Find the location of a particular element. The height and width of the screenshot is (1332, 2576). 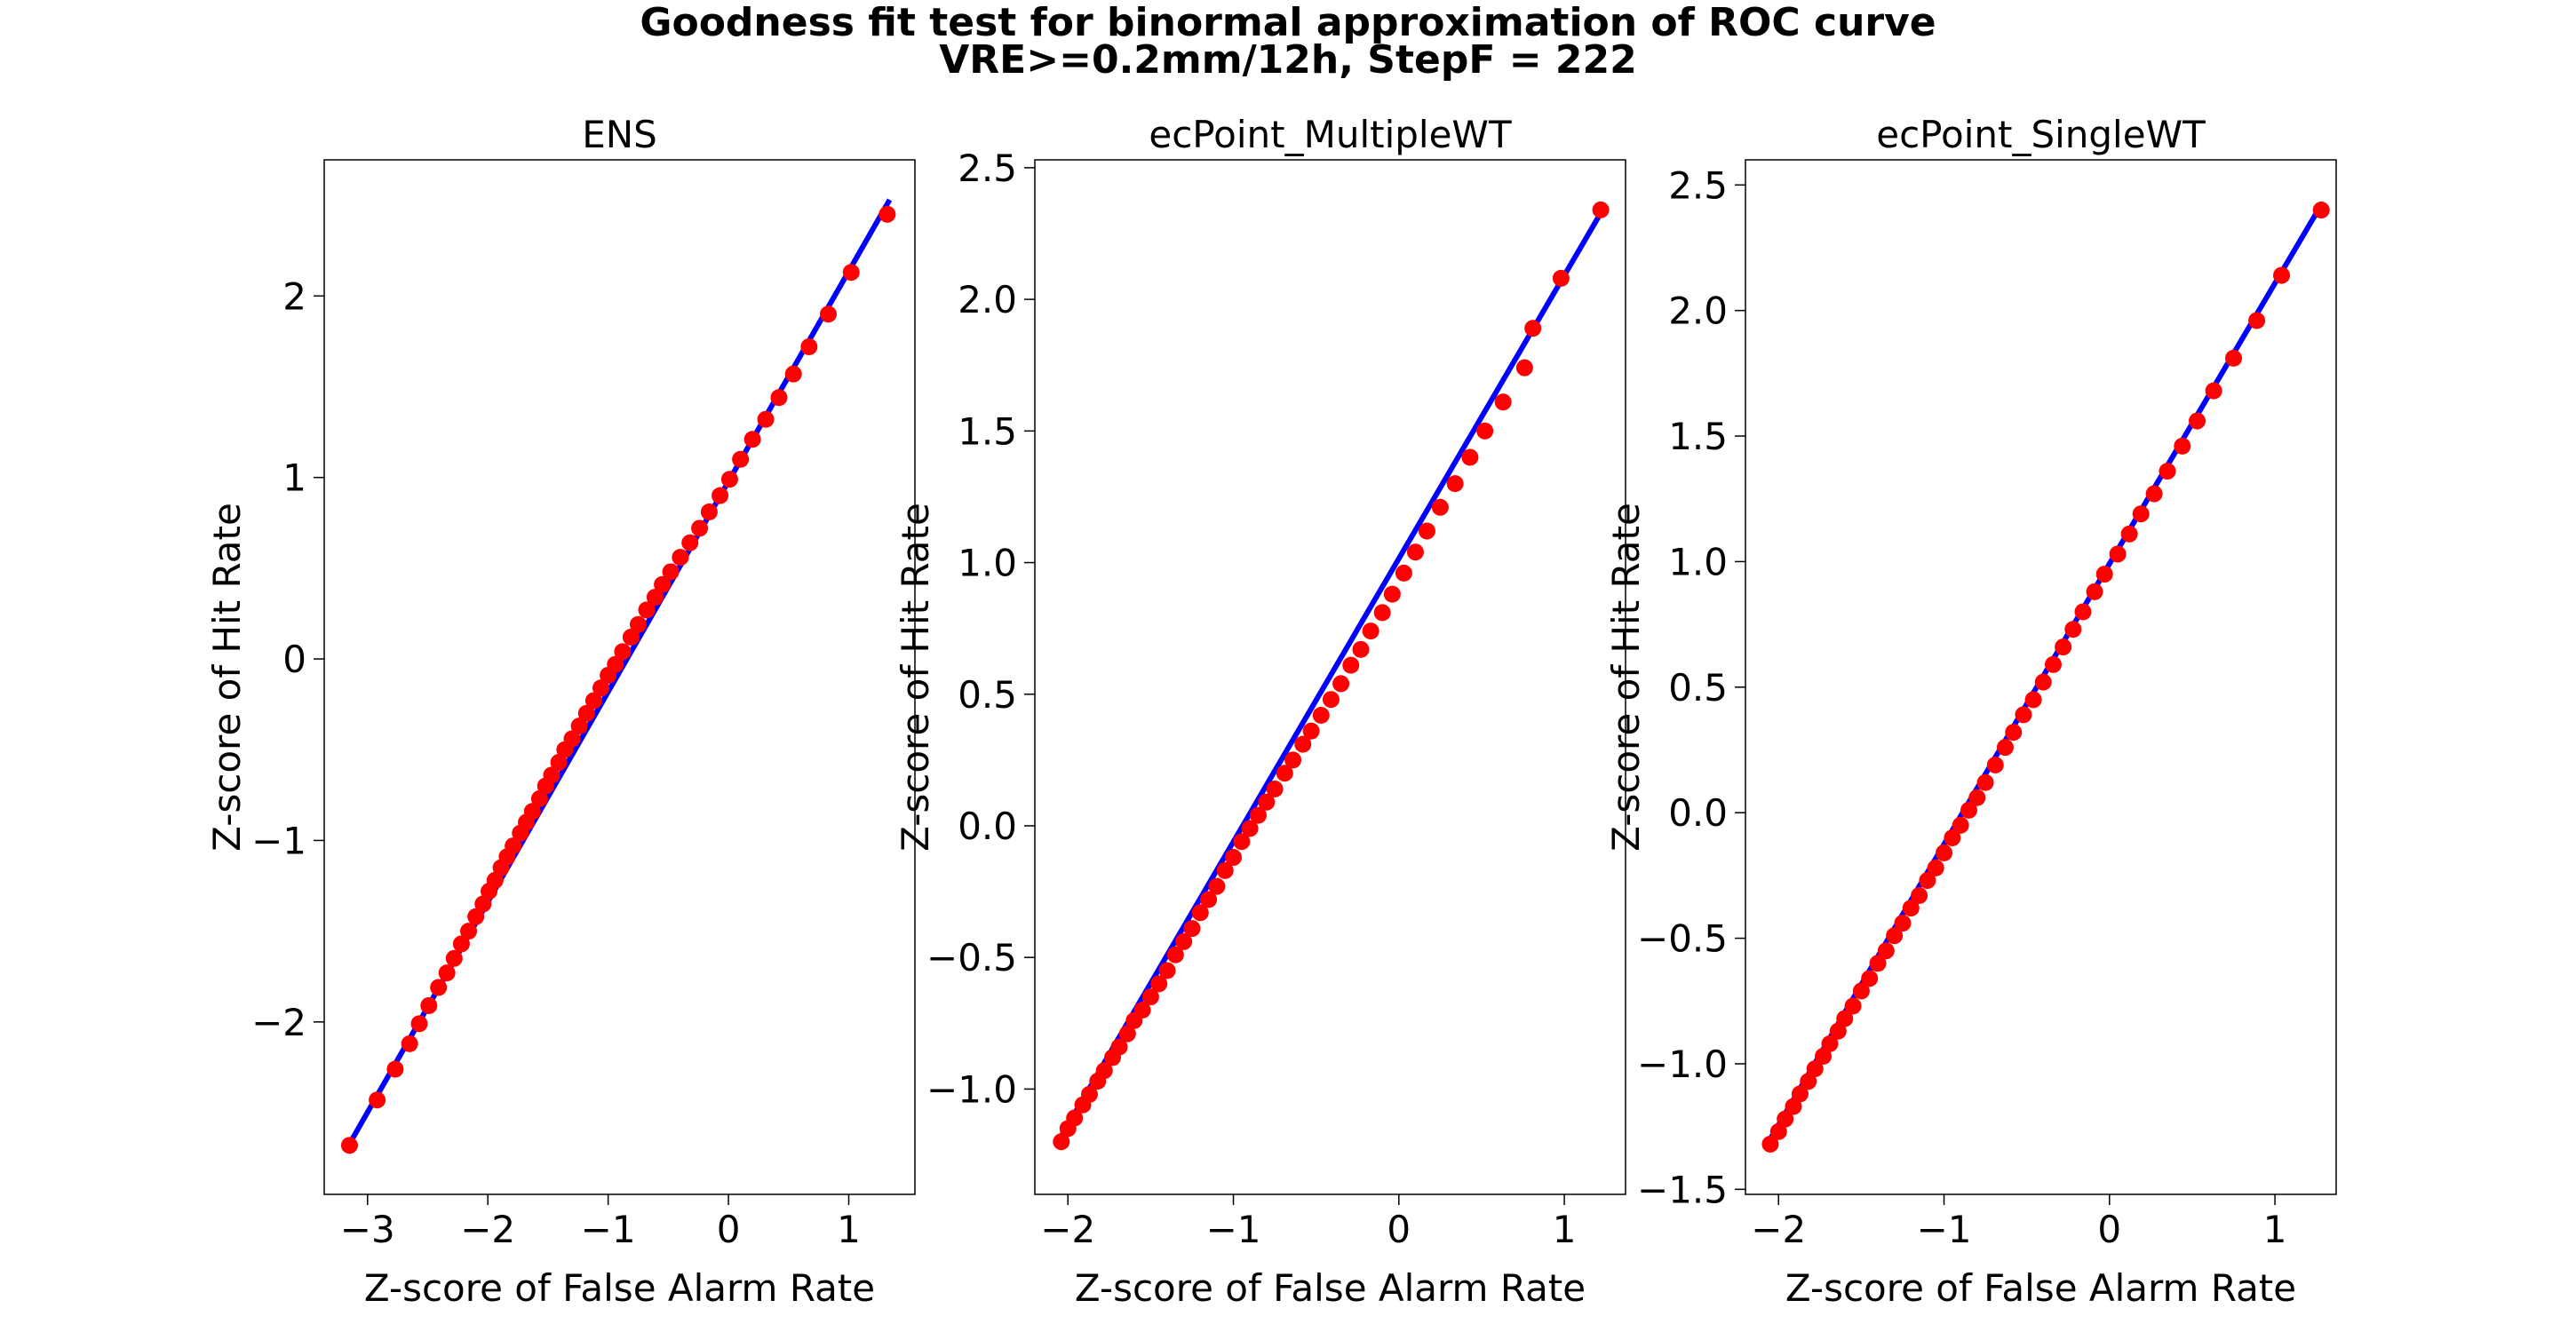

figure-title-line-2: VRE>=0.2mm/12h, StepF = 222 is located at coordinates (1288, 60).